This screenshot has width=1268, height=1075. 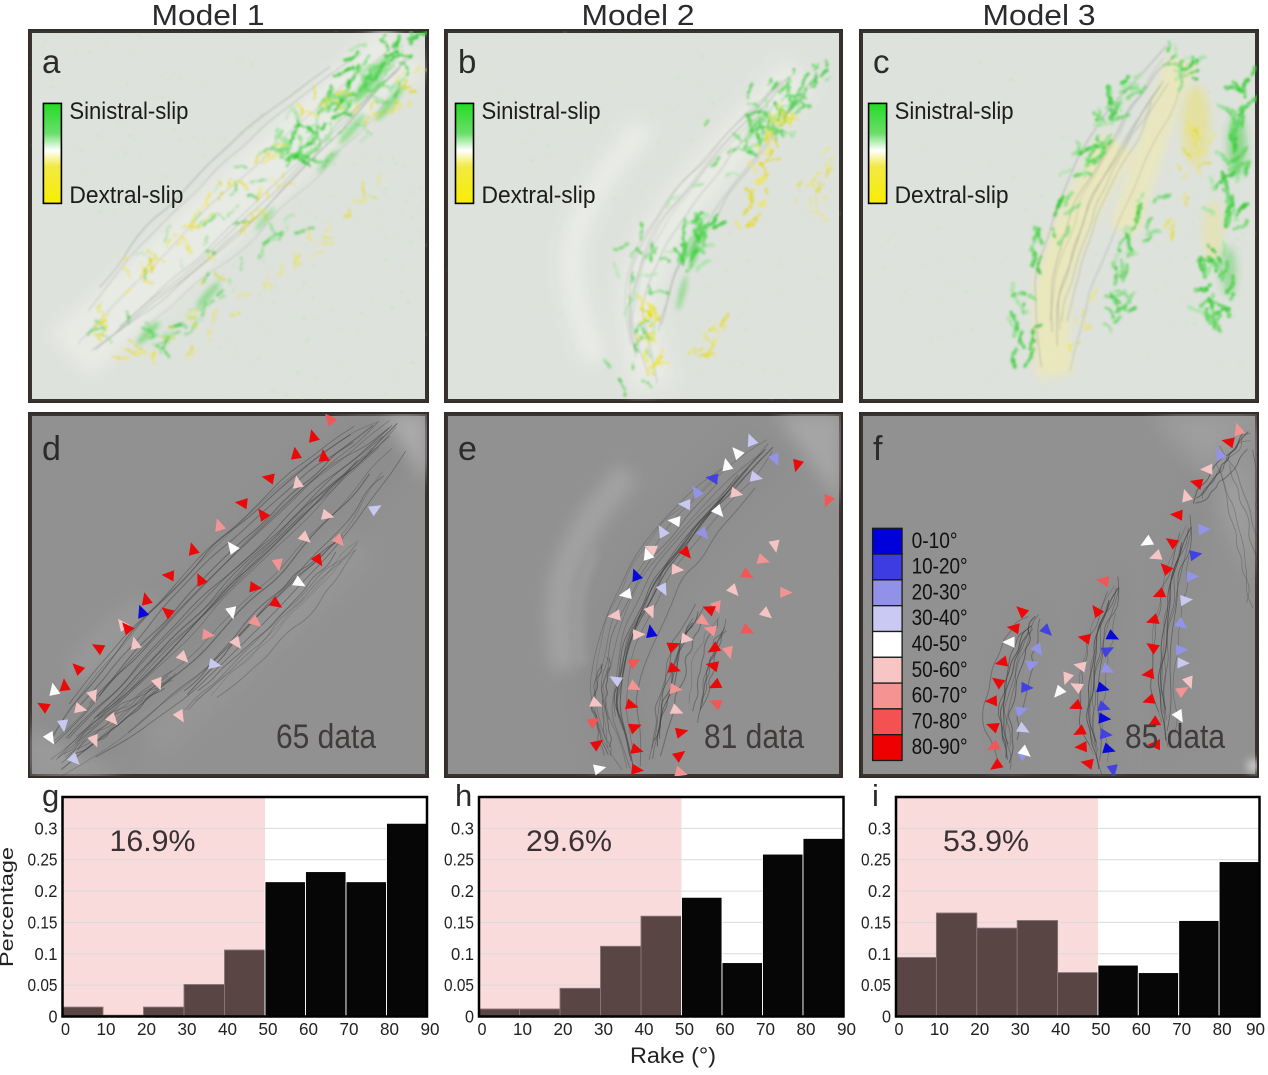 I want to click on svg-text: c, so click(x=881, y=61).